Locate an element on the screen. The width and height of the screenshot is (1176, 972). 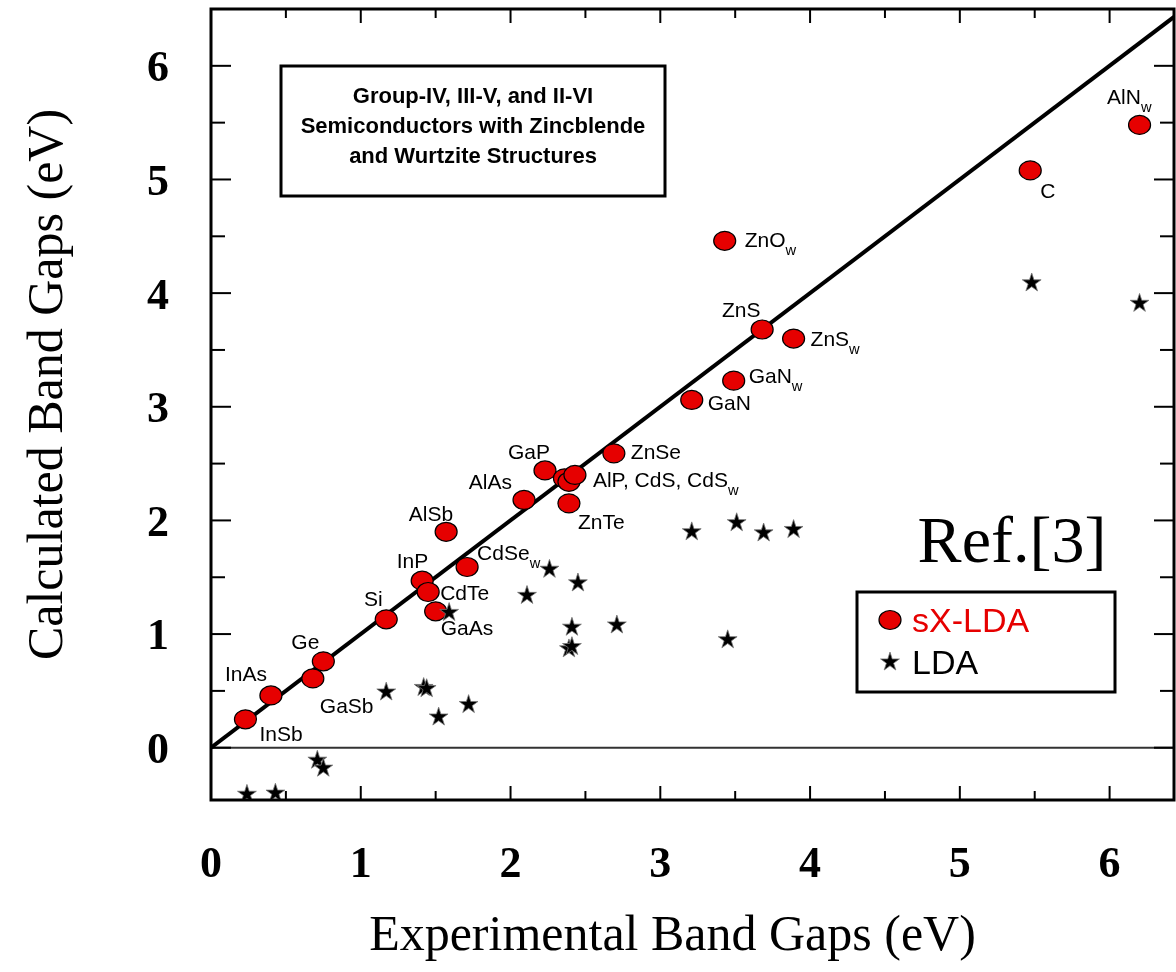
legend-label: LDA is located at coordinates (945, 662).